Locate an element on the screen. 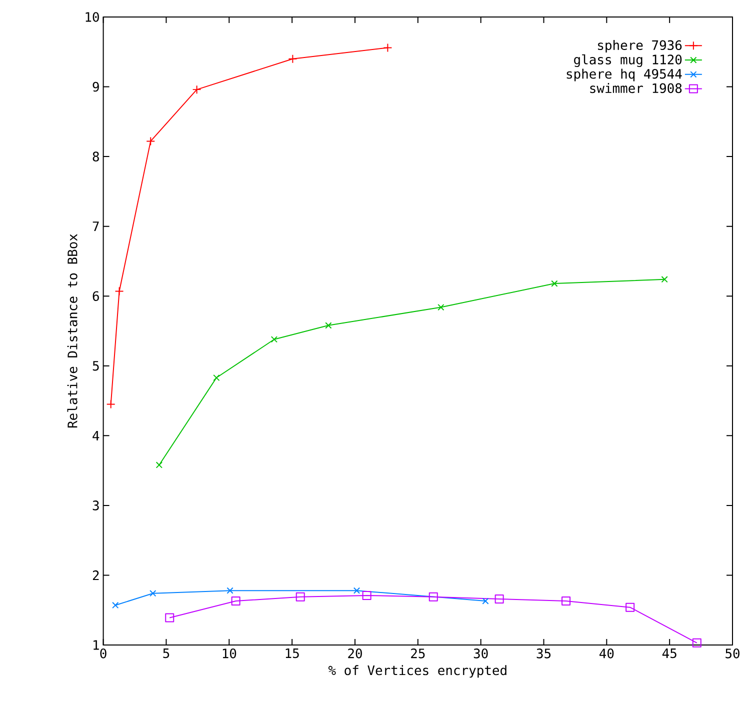 The image size is (753, 710). x-tick-label: 45 is located at coordinates (669, 653).